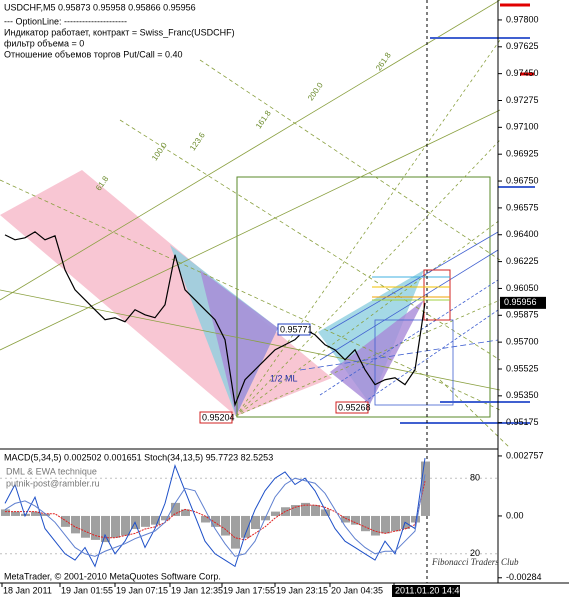  I want to click on x-tick-label: 19 Jan 23:15, so click(302, 590).